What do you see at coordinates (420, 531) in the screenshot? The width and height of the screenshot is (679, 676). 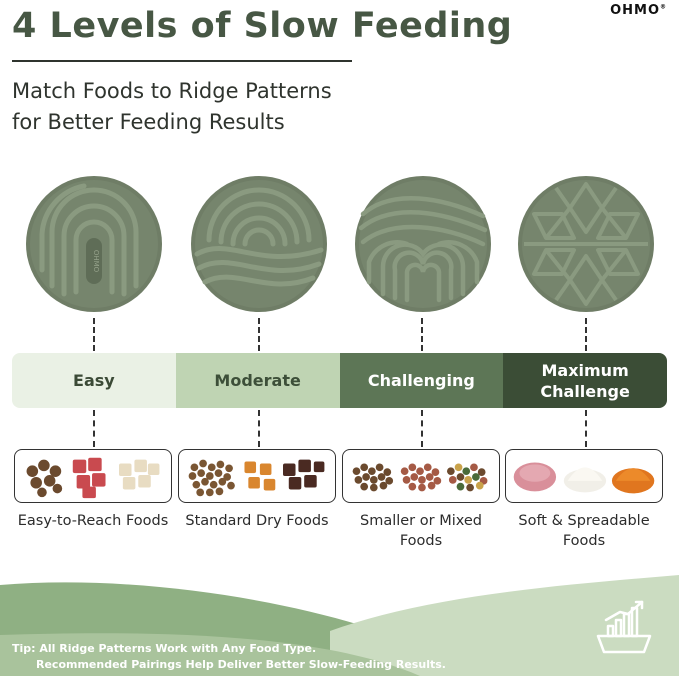 I see `food-label-challenging: Smaller or Mixed Foods` at bounding box center [420, 531].